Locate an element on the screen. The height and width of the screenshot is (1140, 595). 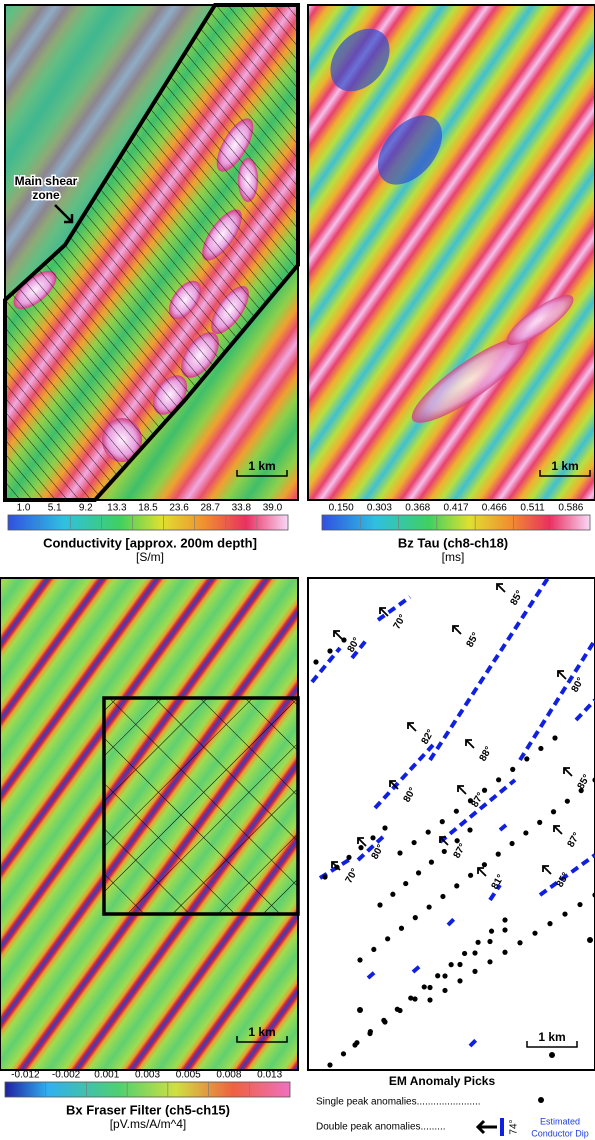
colorbar-tick: 0.511 is located at coordinates (532, 508).